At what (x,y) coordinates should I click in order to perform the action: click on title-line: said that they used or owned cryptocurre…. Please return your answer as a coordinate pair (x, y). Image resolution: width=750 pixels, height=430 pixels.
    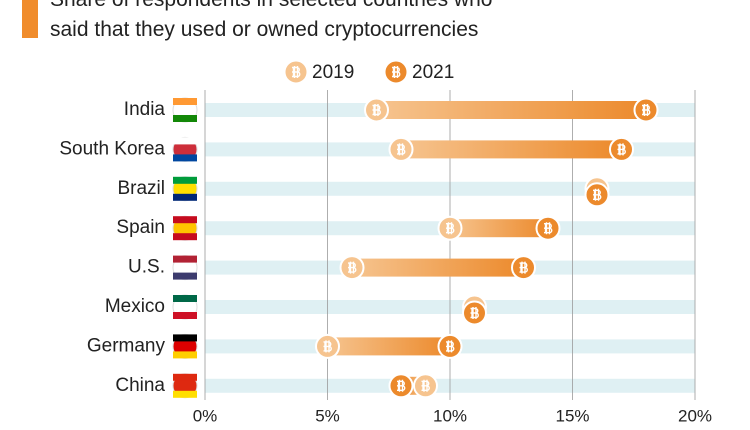
    Looking at the image, I should click on (264, 29).